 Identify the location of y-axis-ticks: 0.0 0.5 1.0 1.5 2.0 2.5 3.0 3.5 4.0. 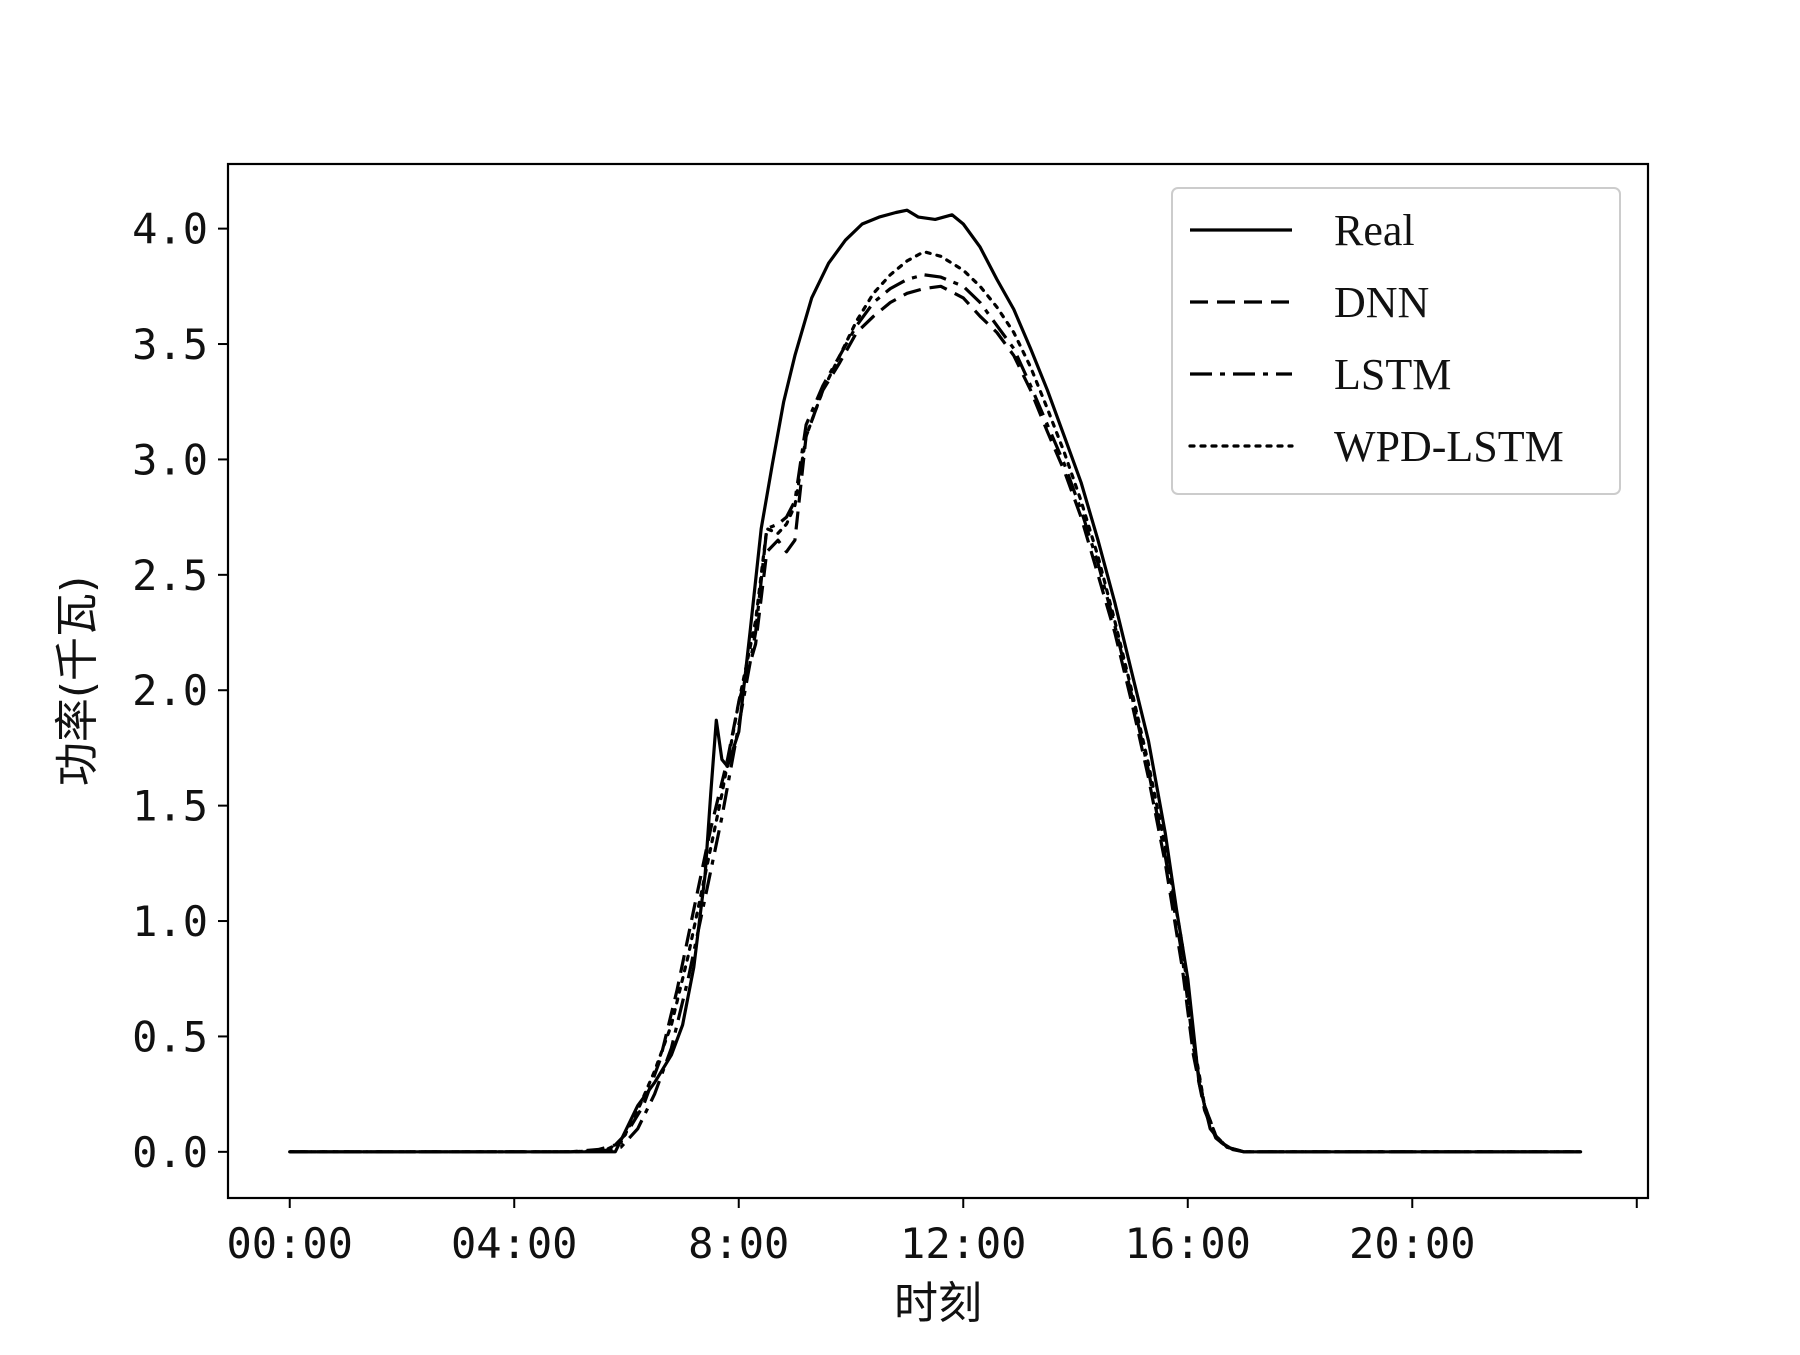
(180, 691).